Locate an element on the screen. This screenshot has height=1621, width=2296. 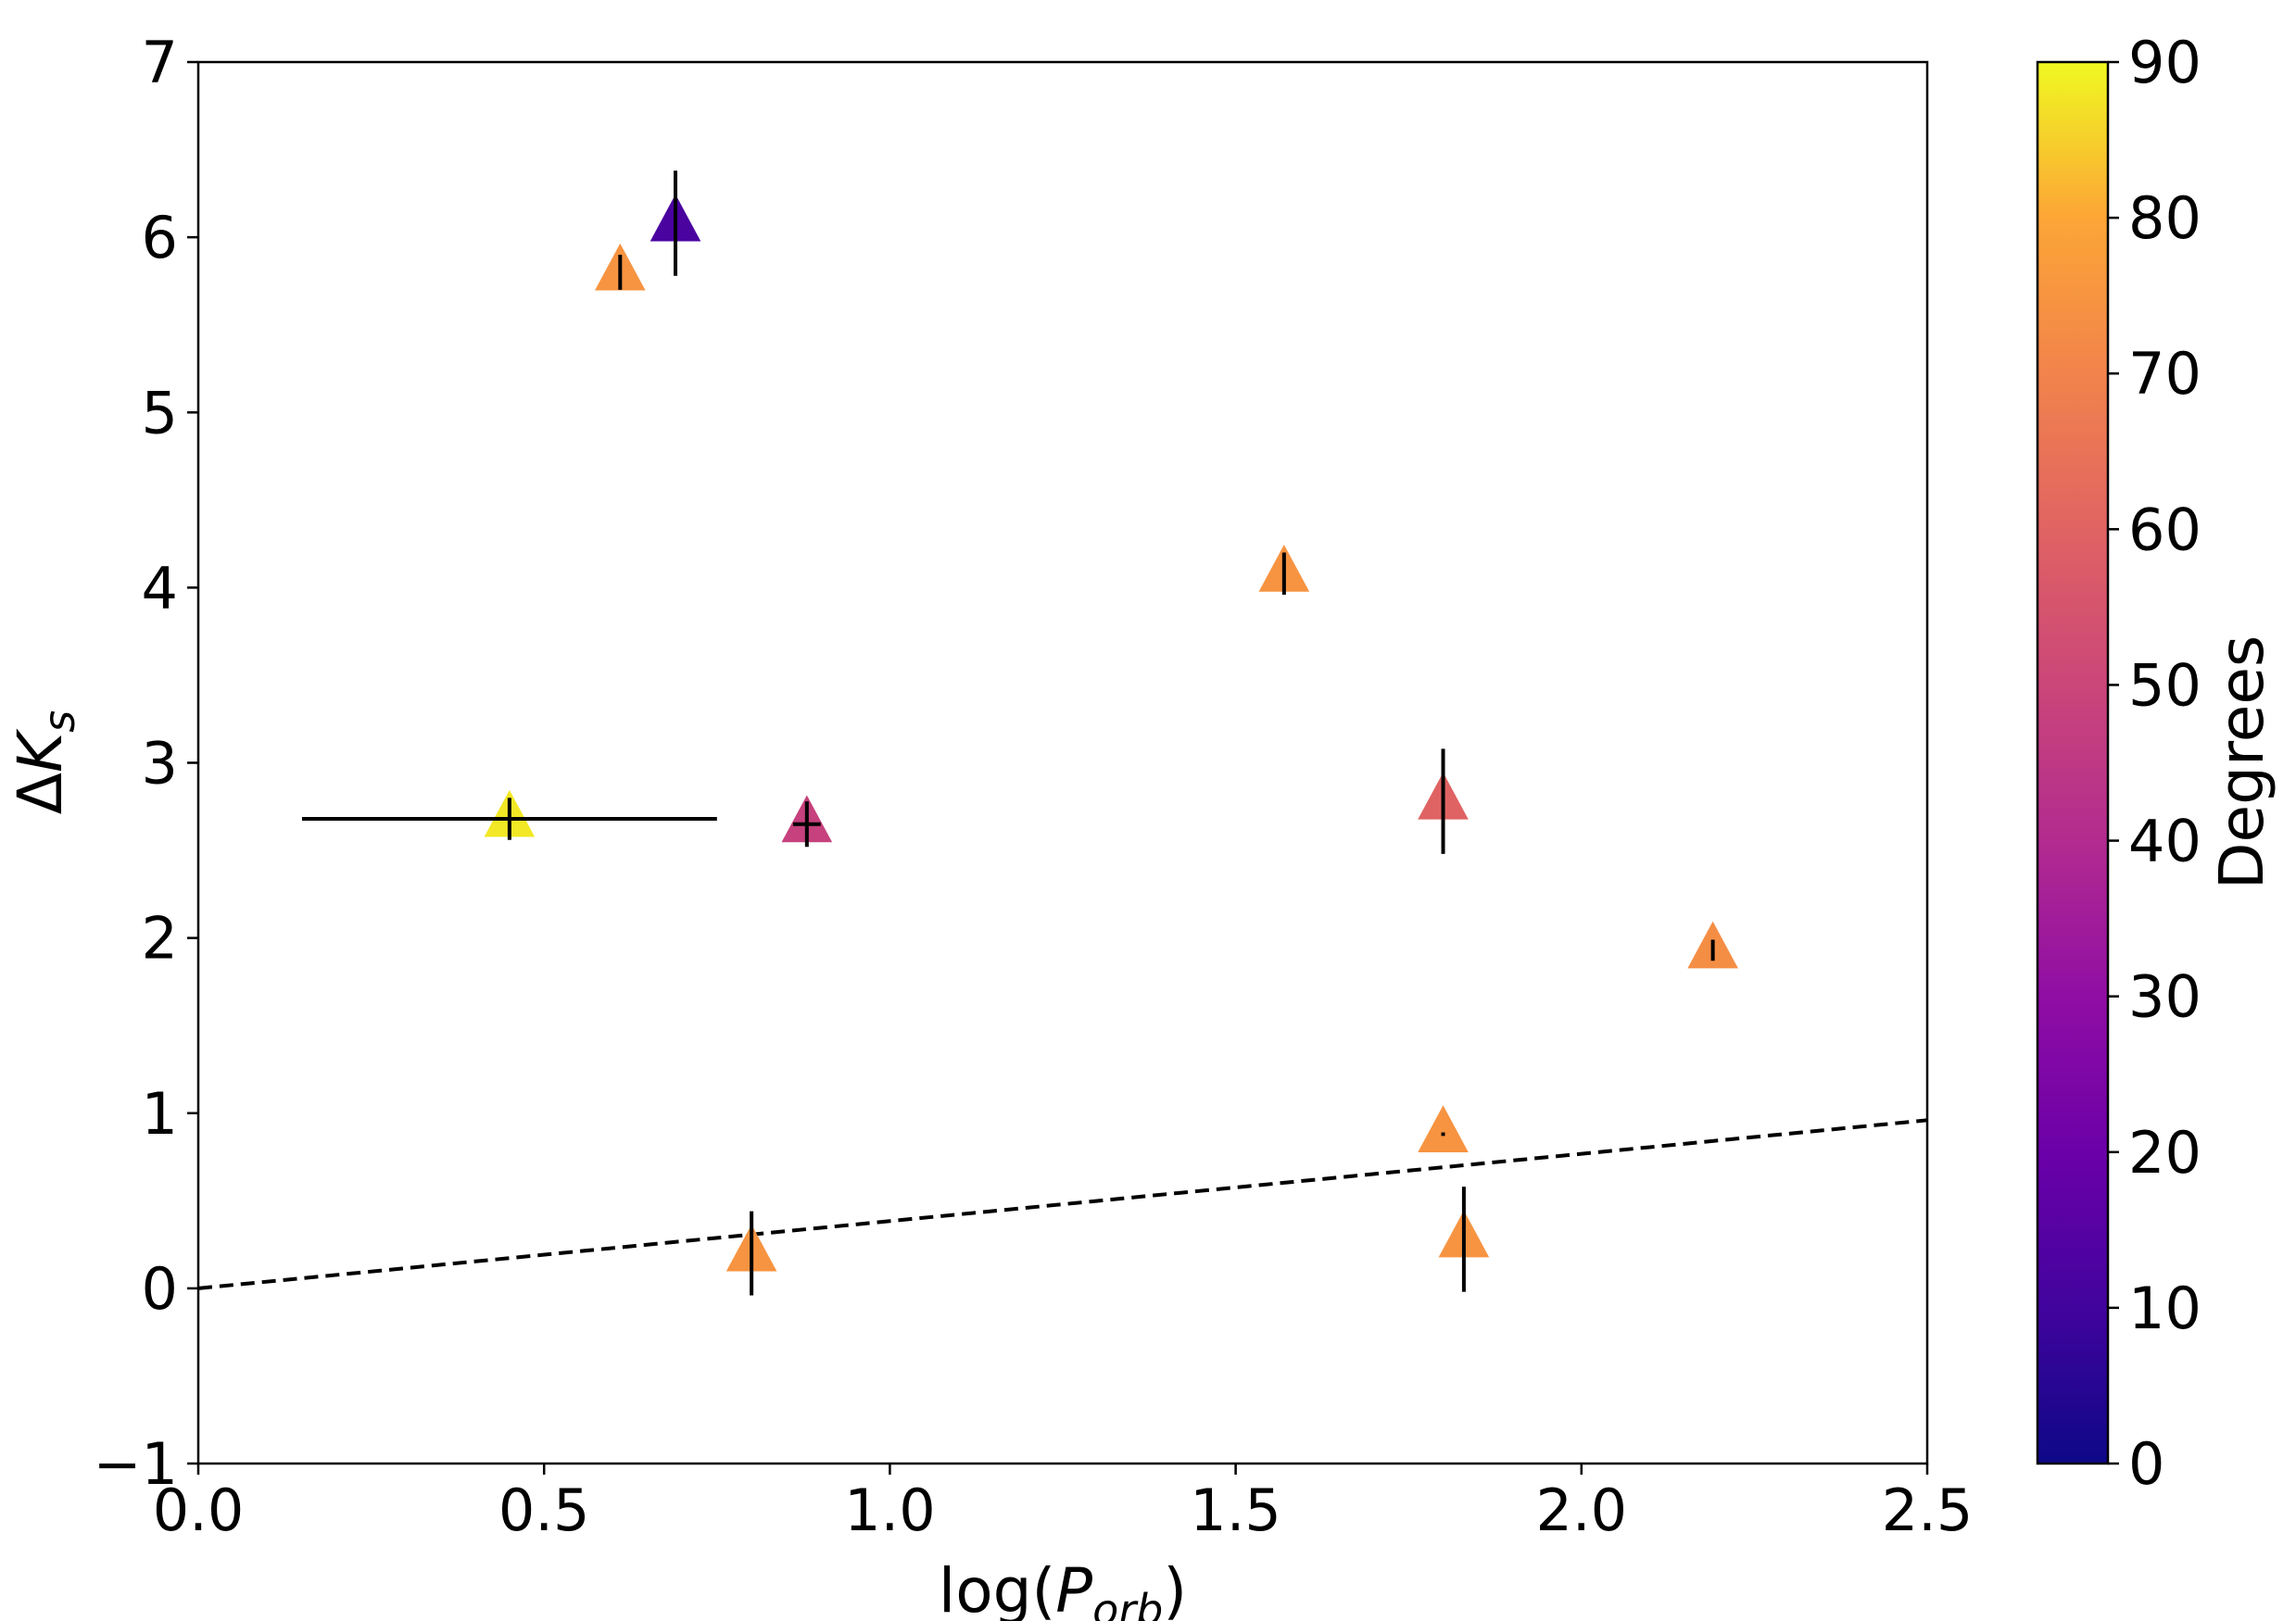
colorbar is located at coordinates (2073, 762).